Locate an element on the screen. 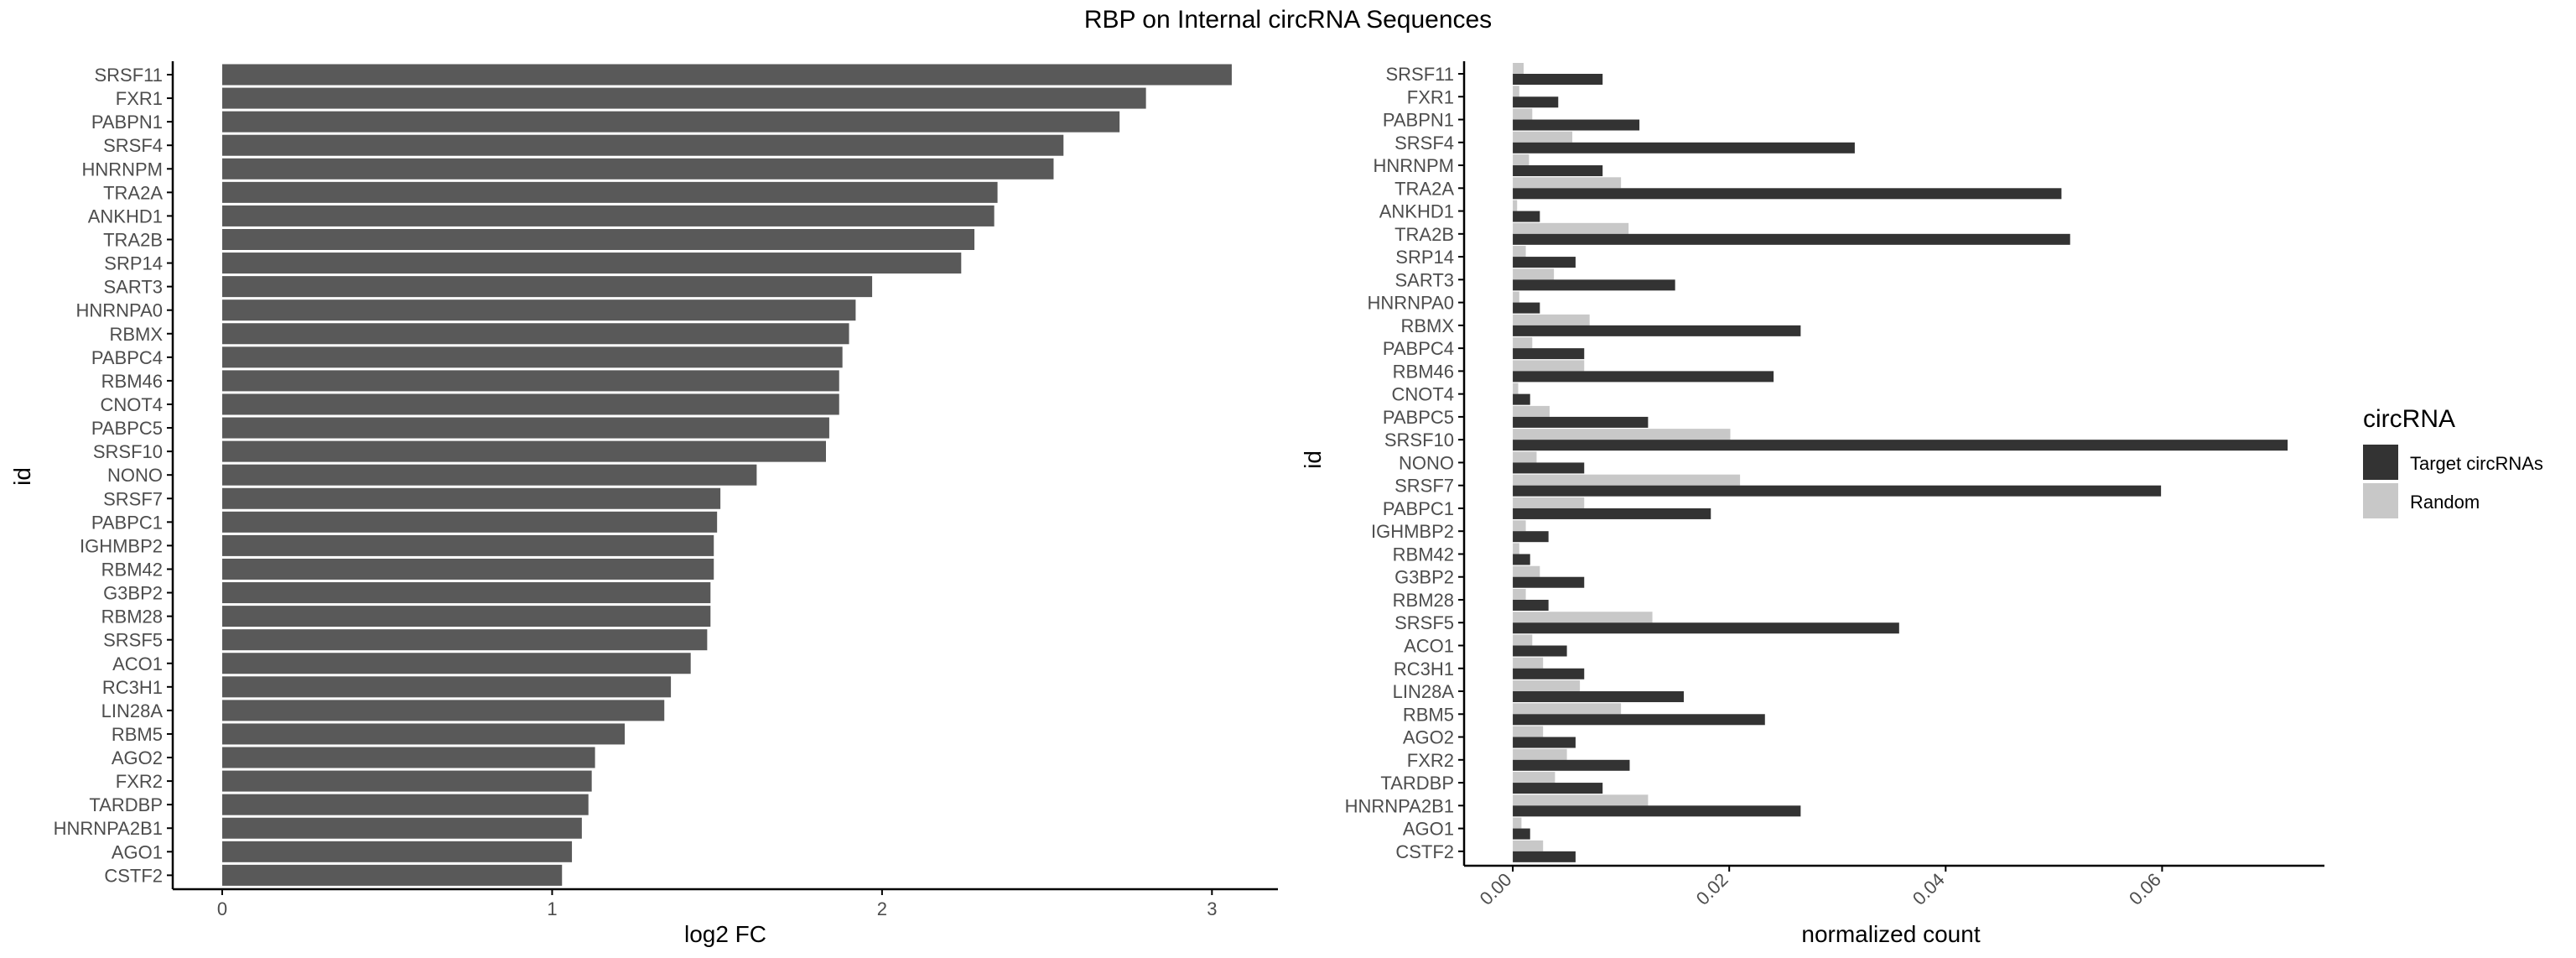  left-y-tick-label-tra2b: TRA2B is located at coordinates (133, 239).